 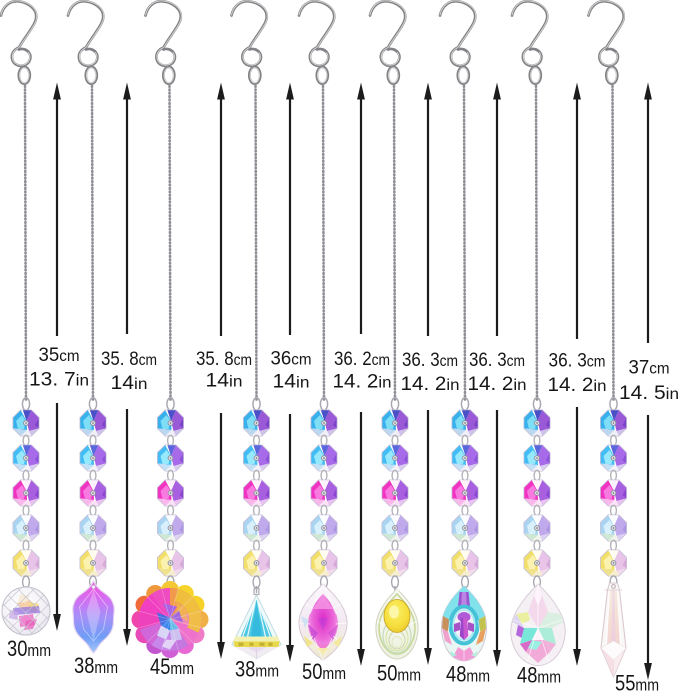 I want to click on svg-text: 37cm, so click(x=649, y=368).